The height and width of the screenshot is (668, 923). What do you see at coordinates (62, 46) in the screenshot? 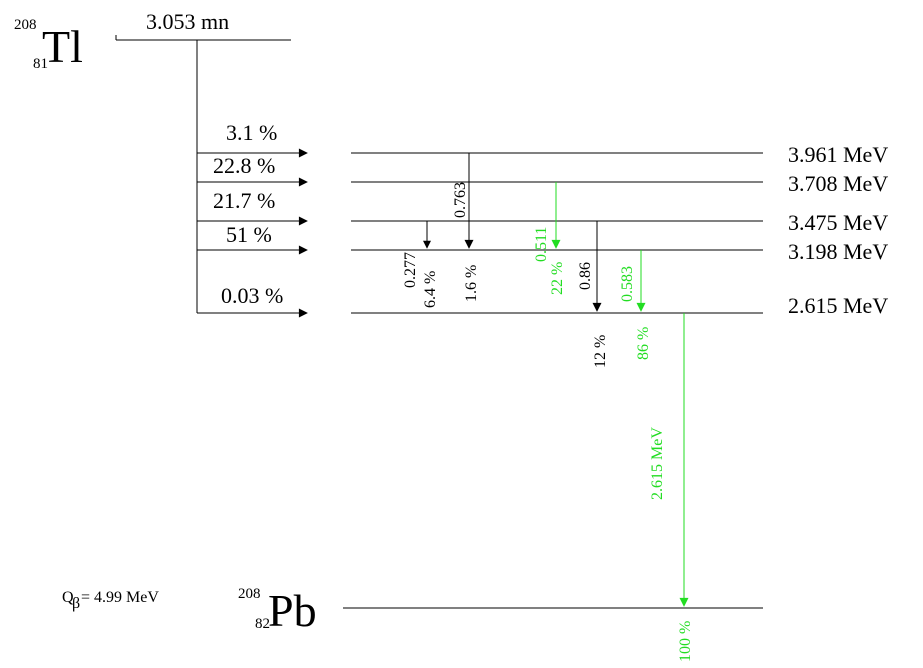
I see `parent-symbol: Tl` at bounding box center [62, 46].